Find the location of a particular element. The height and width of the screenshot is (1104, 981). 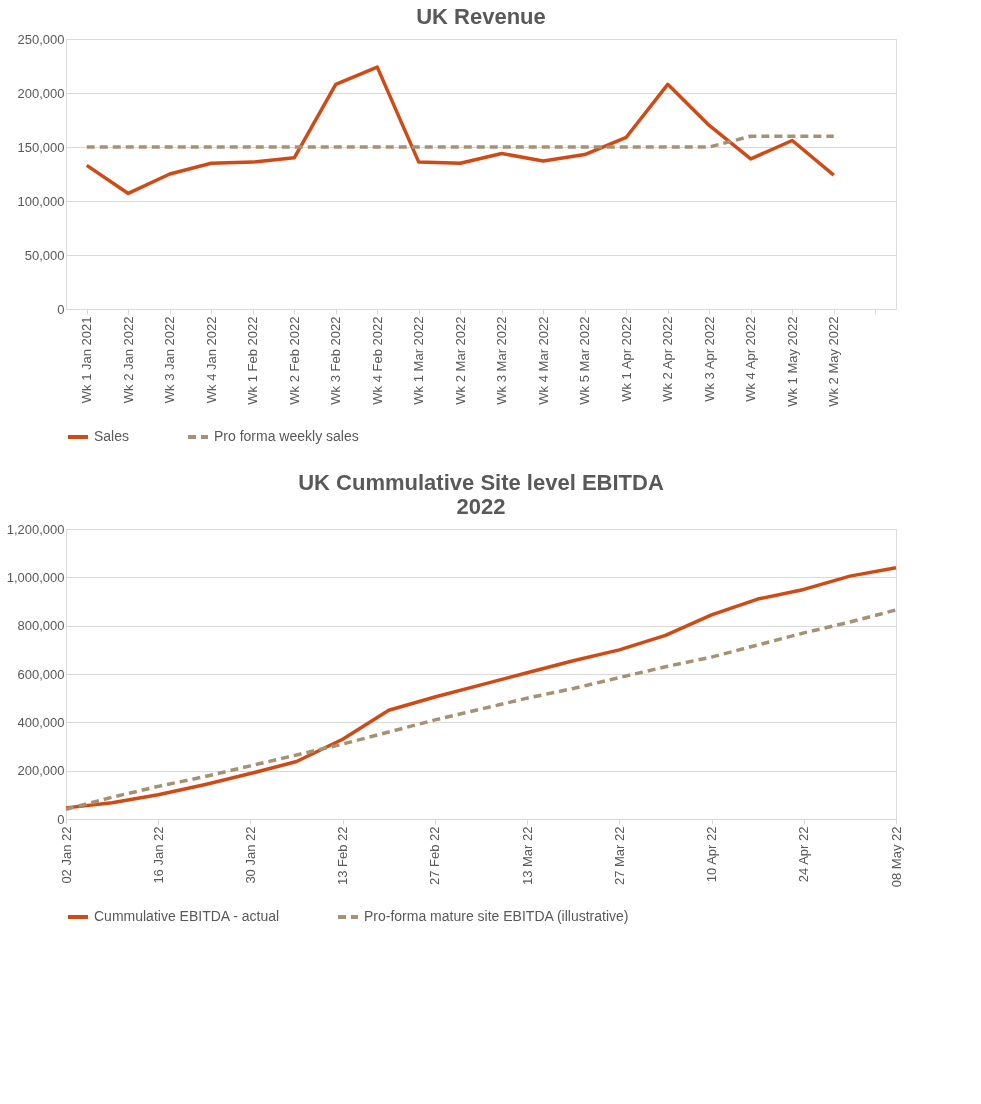

y-tick-label: 150,000 is located at coordinates (41, 147).